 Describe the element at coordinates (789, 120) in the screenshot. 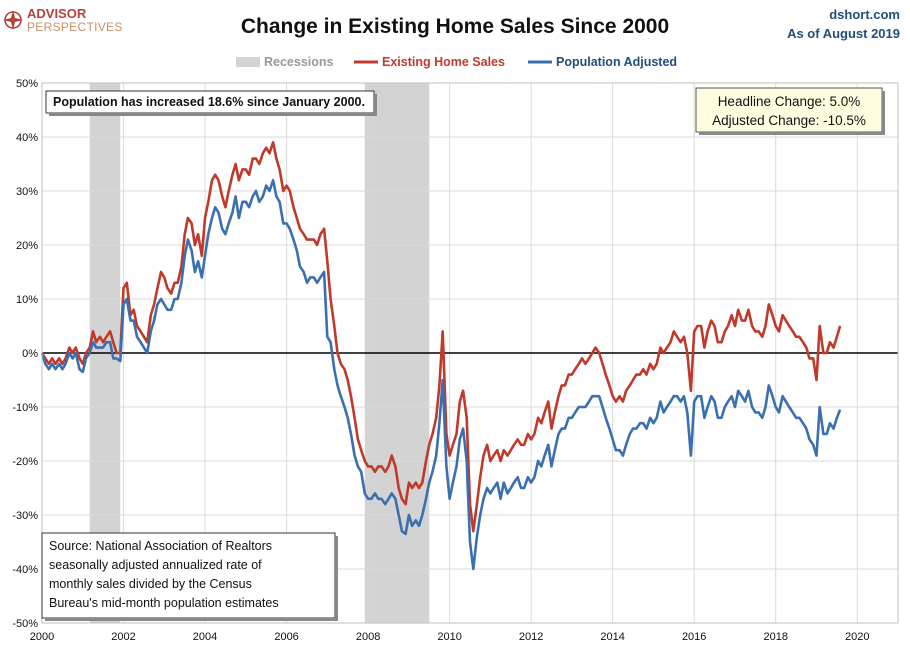

I see `adjusted-change-text: Adjusted Change: -10.5%` at that location.